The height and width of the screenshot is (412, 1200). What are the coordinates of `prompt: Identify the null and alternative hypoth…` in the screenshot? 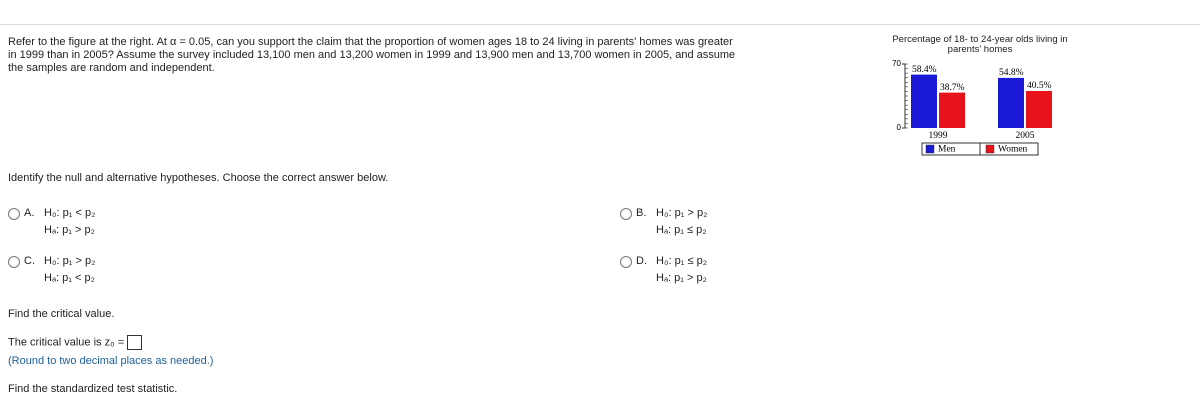 It's located at (198, 178).